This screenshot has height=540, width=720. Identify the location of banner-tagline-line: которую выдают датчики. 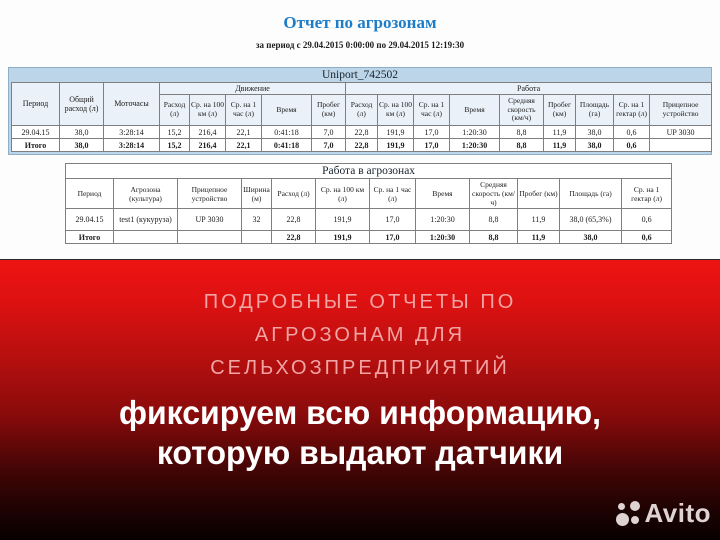
(360, 452).